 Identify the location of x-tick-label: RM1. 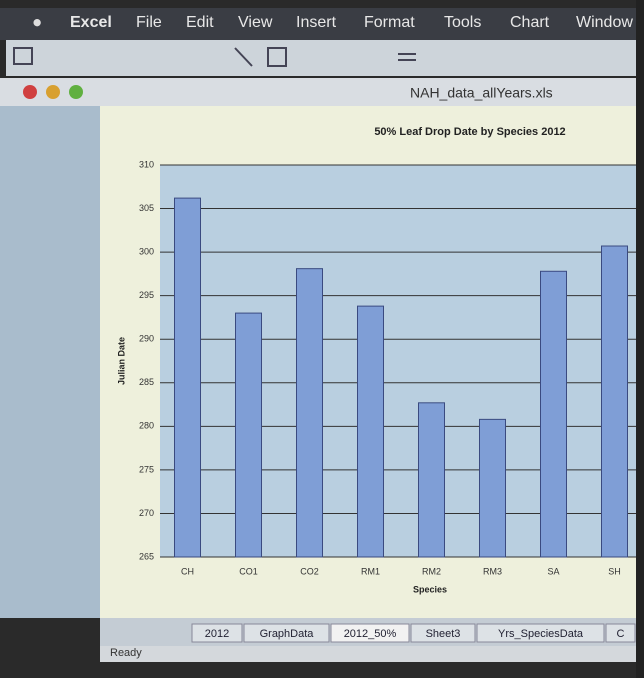
(370, 571).